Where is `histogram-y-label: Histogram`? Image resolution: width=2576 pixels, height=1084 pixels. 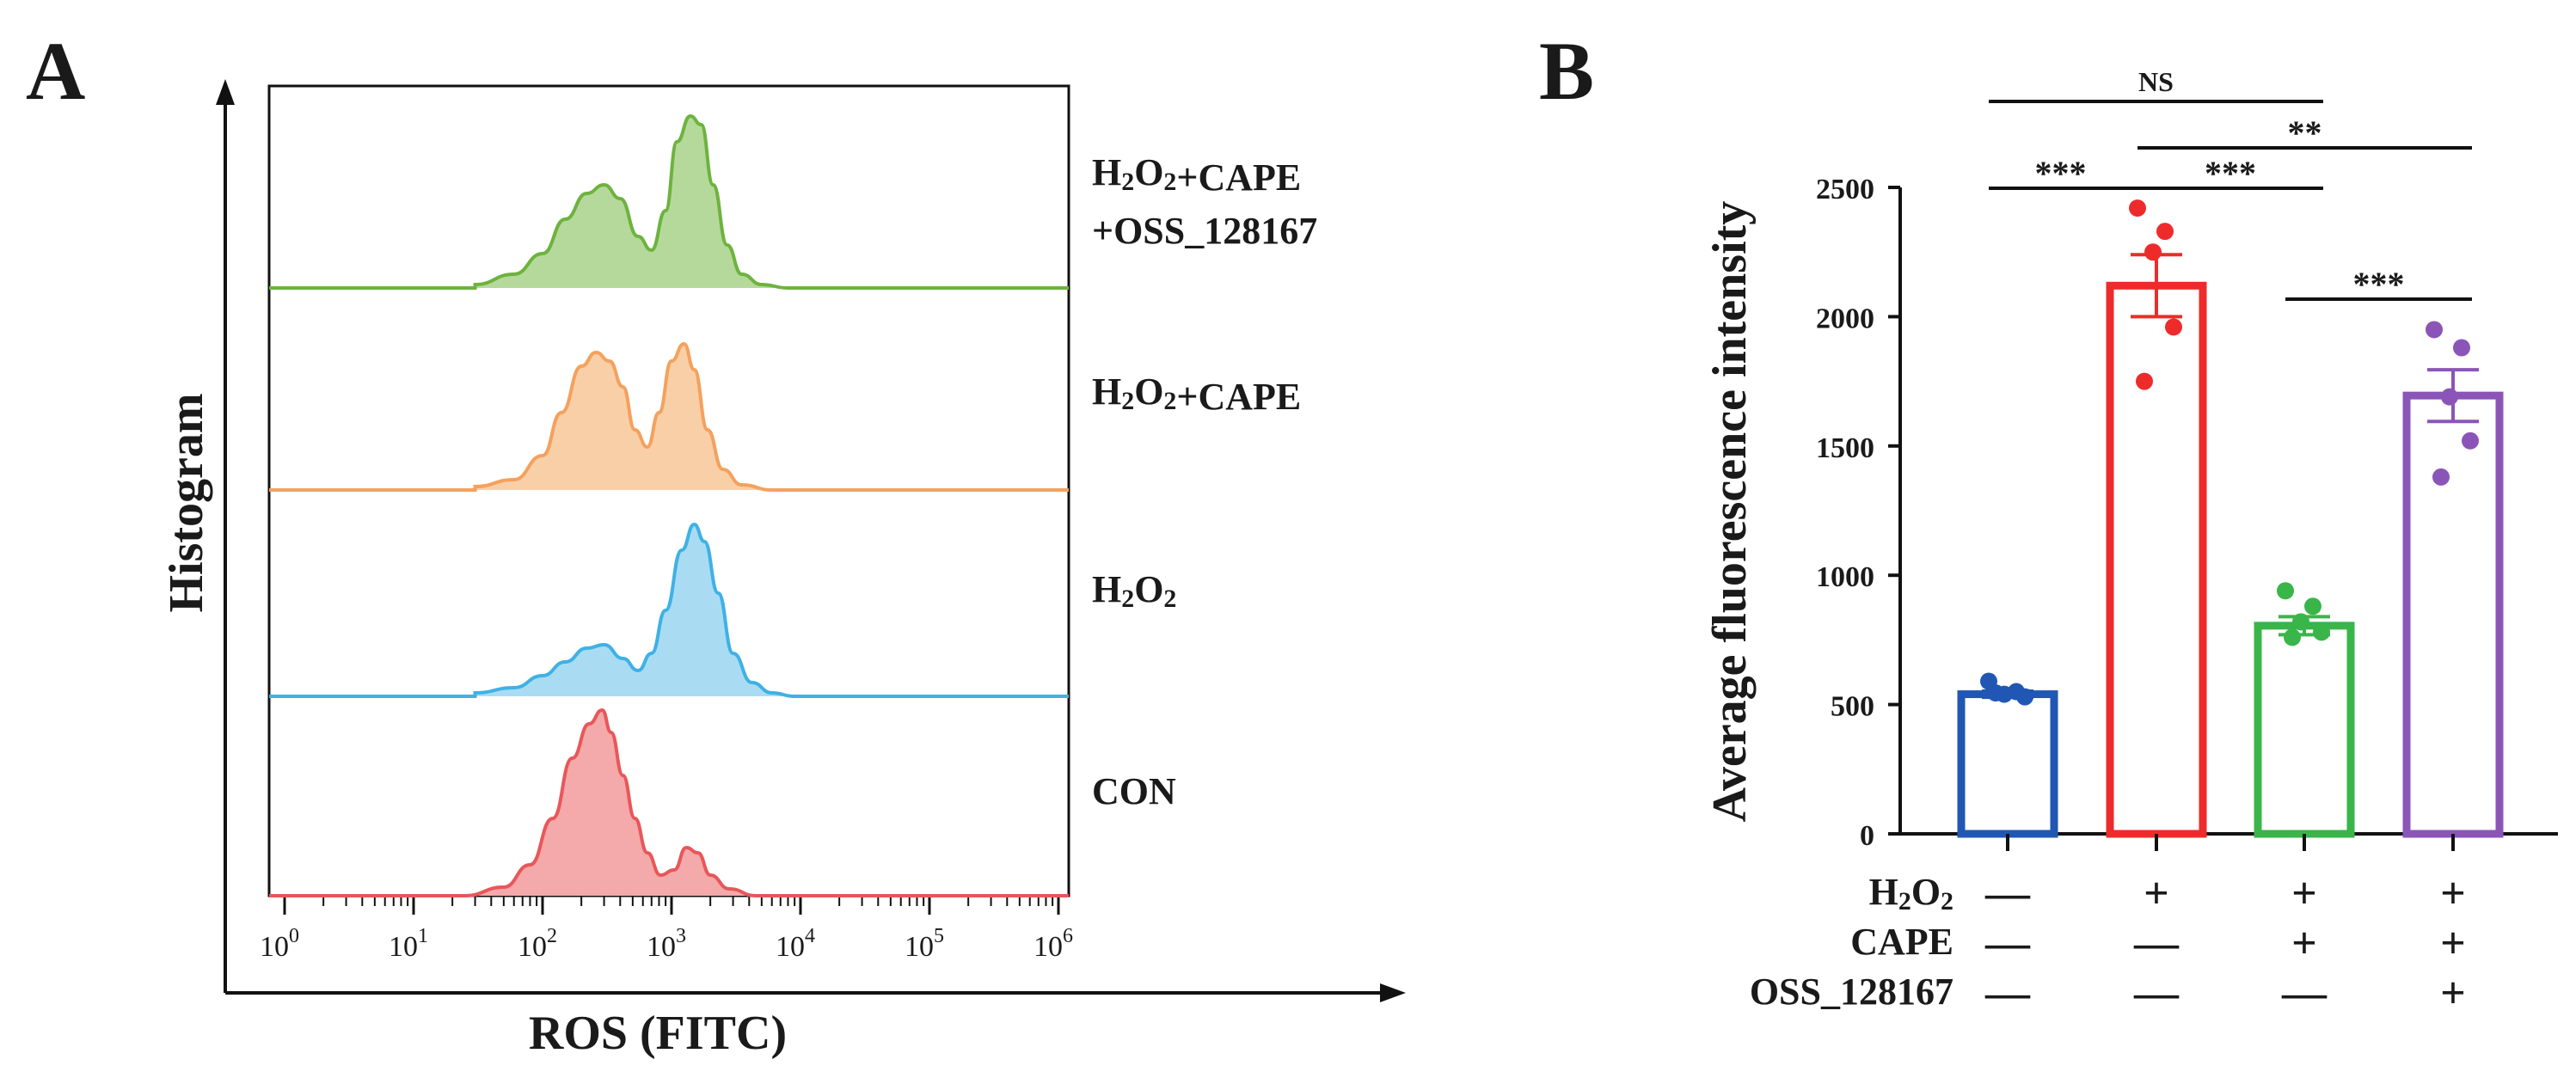 histogram-y-label: Histogram is located at coordinates (186, 503).